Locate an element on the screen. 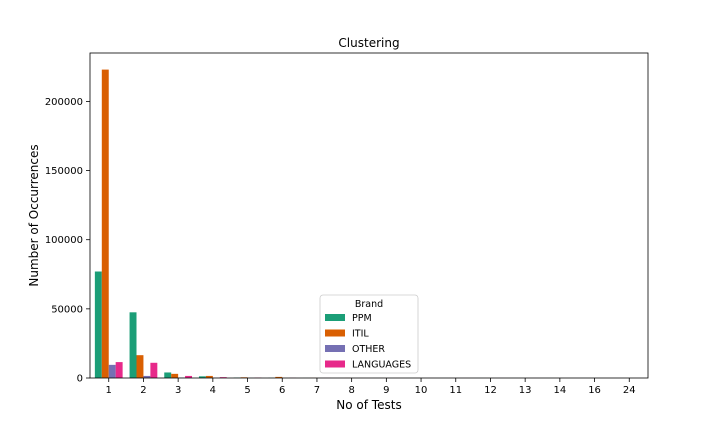 This screenshot has height=436, width=720. x-tick-label: 8 is located at coordinates (351, 390).